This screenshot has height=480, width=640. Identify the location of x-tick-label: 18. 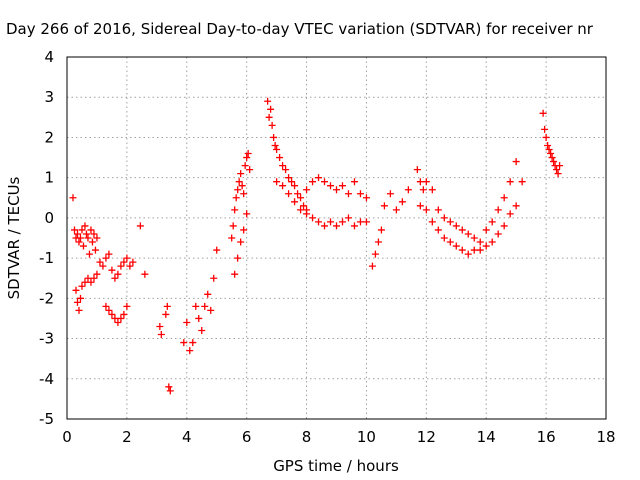
(605, 437).